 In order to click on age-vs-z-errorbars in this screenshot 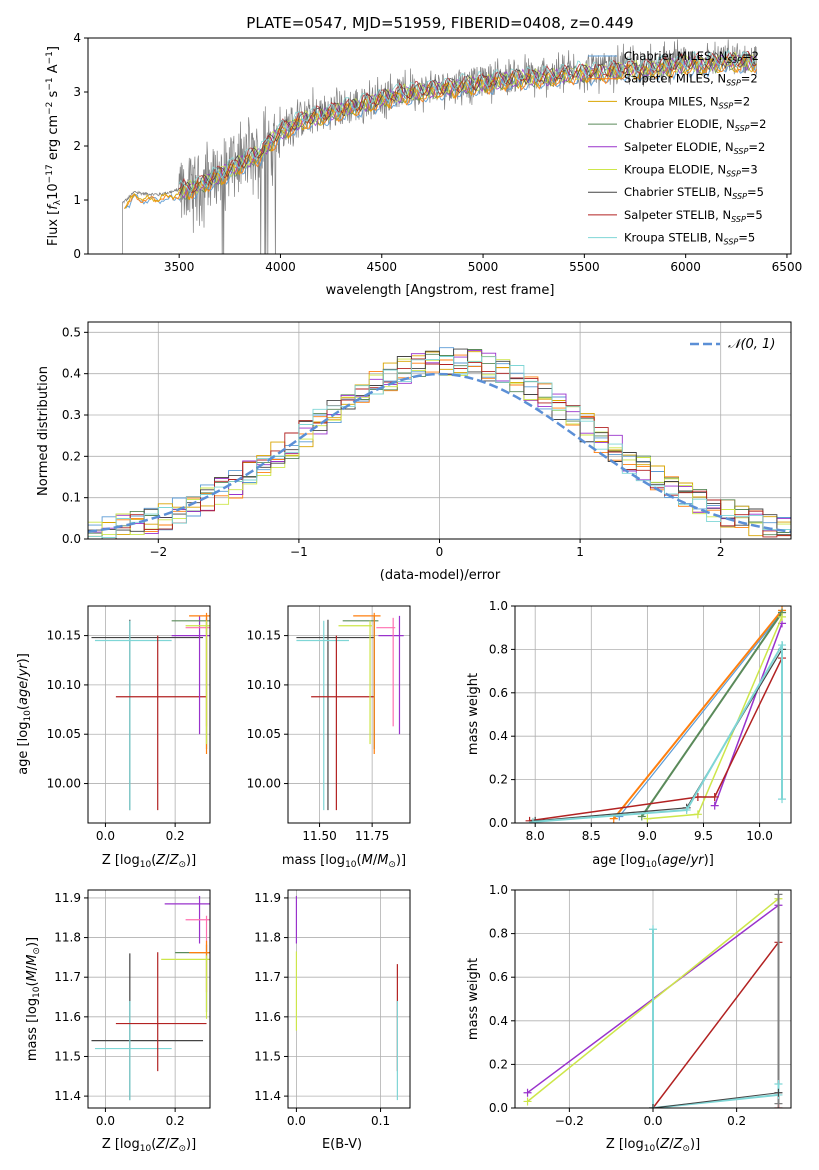, I will do `click(150, 711)`.